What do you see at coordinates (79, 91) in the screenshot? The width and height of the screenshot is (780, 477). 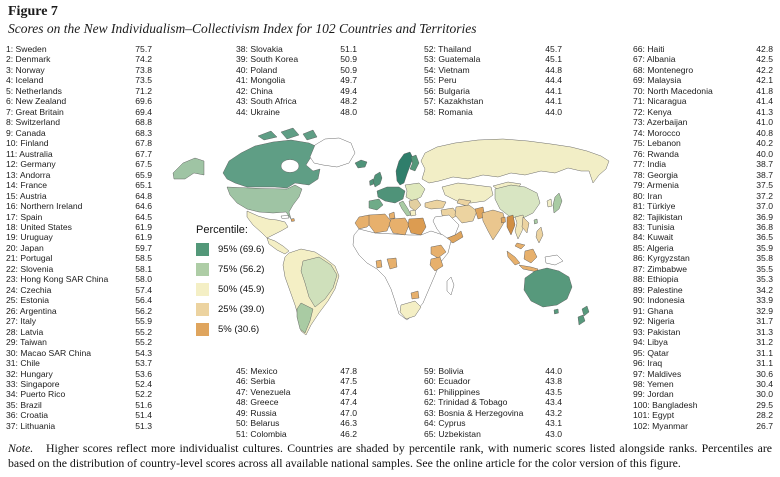 I see `ranking-row: 5: Netherlands 71.2` at bounding box center [79, 91].